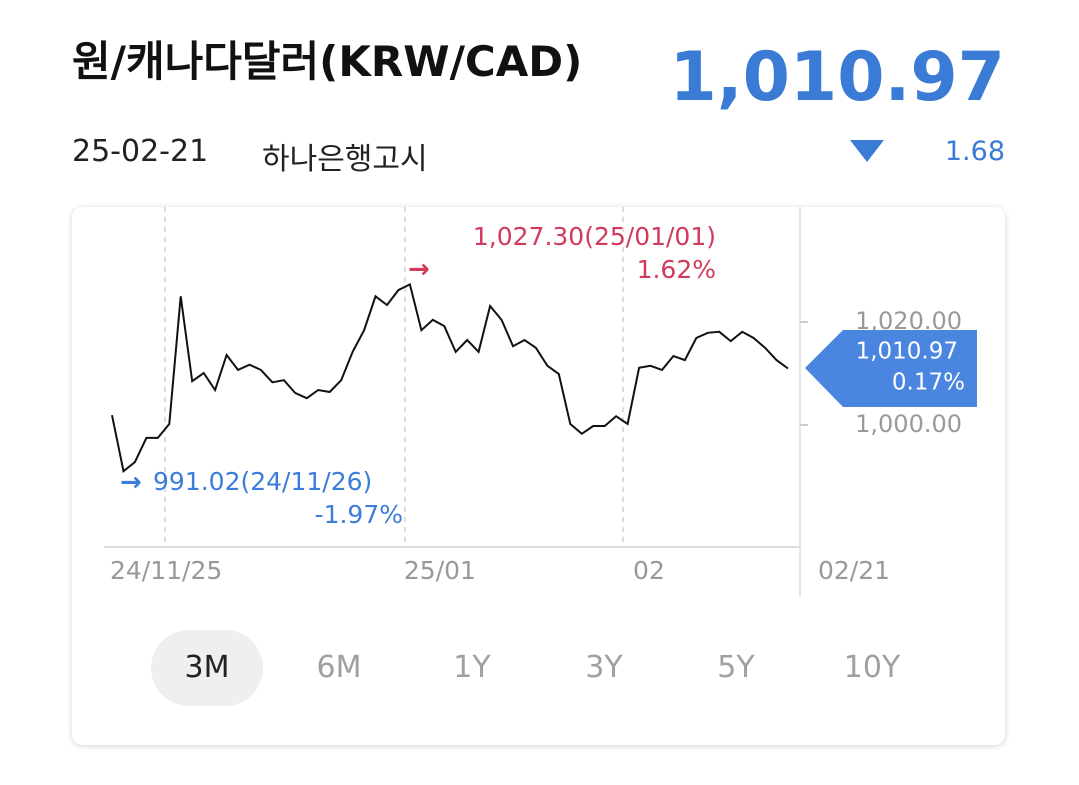 The image size is (1079, 785). What do you see at coordinates (907, 352) in the screenshot?
I see `last-value: 1,010.97` at bounding box center [907, 352].